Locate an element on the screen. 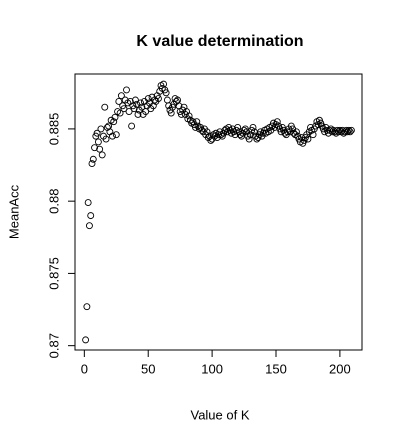  y-tick-label: 0.87 is located at coordinates (53, 345).